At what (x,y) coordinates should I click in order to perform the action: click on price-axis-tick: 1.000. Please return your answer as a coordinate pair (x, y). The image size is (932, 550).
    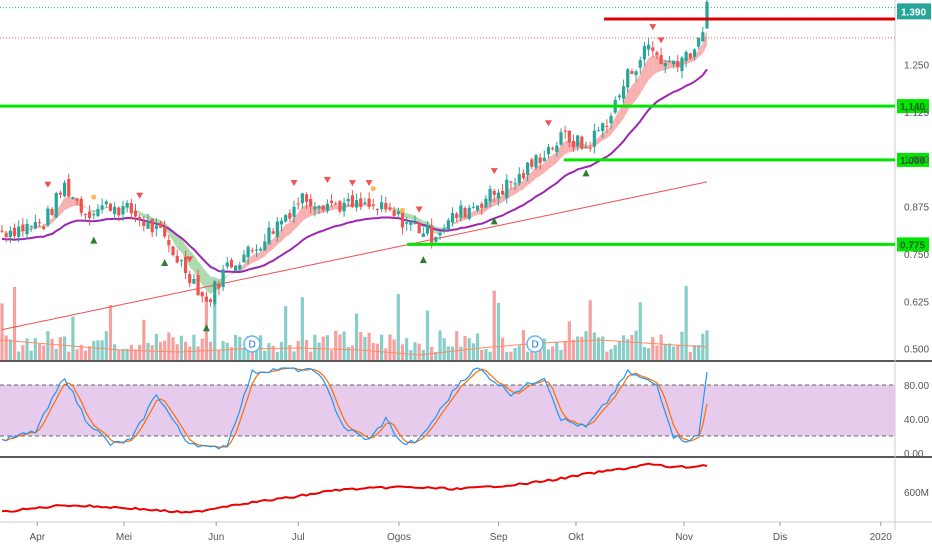
    Looking at the image, I should click on (916, 160).